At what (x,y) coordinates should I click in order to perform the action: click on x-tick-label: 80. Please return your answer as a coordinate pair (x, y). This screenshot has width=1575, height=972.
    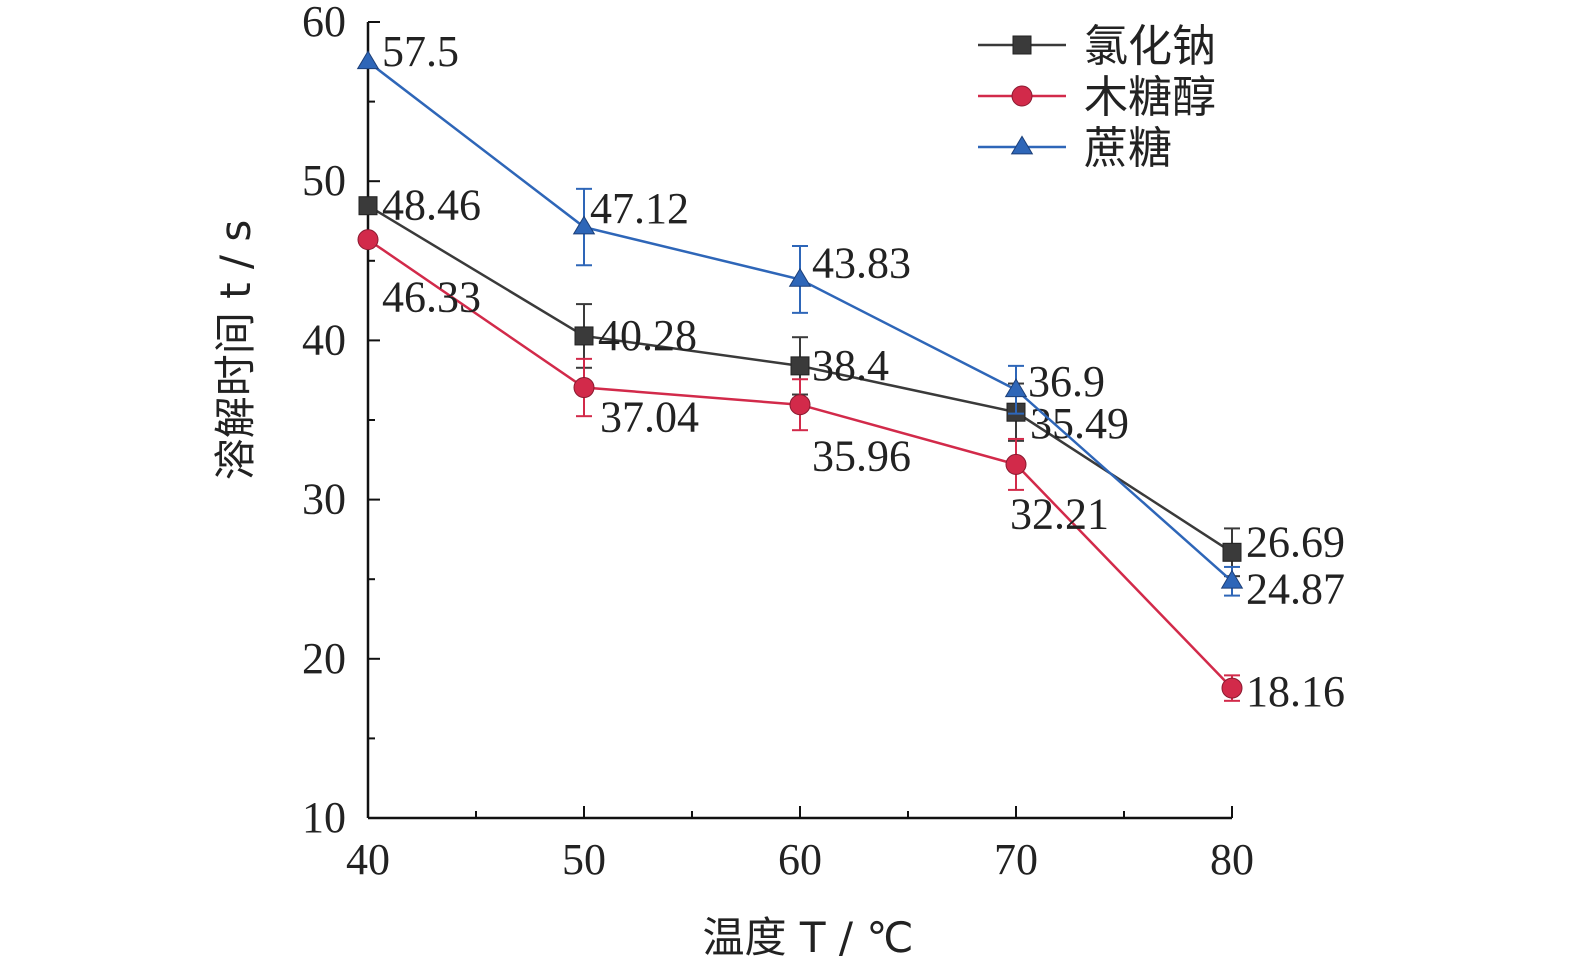
    Looking at the image, I should click on (1232, 859).